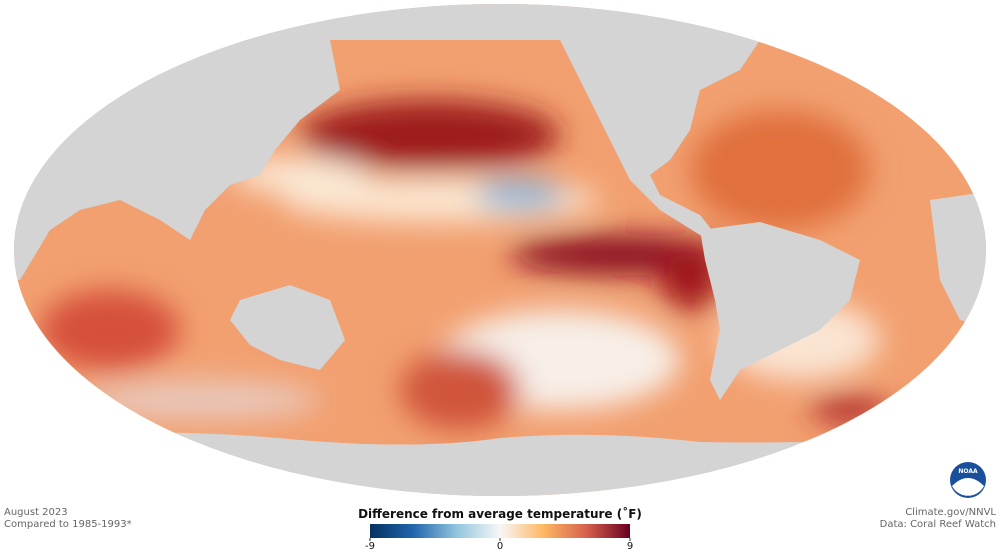 The height and width of the screenshot is (555, 1000). Describe the element at coordinates (630, 546) in the screenshot. I see `colorbar-tick-label: 9` at that location.